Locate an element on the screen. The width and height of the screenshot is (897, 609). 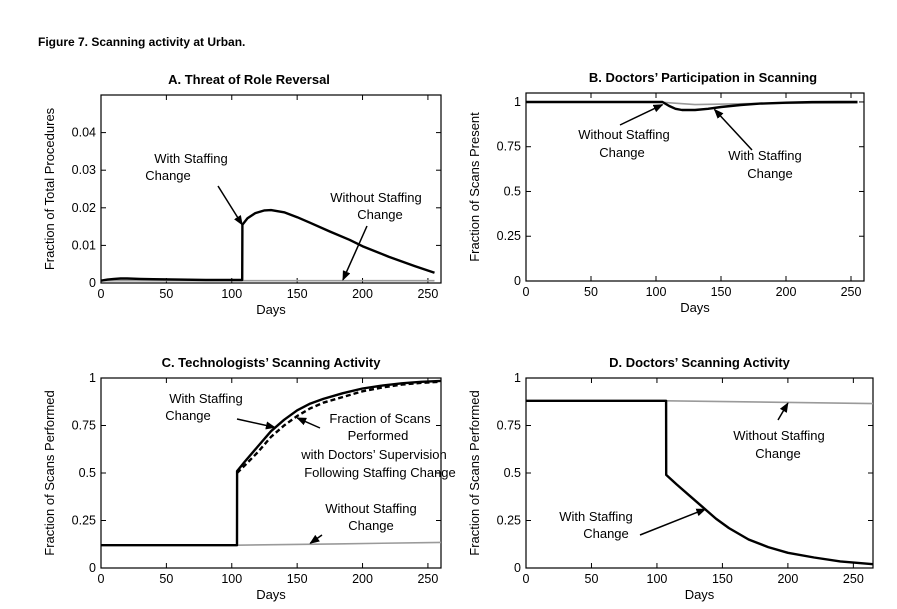
series-line-dashed is located at coordinates (339, 427).